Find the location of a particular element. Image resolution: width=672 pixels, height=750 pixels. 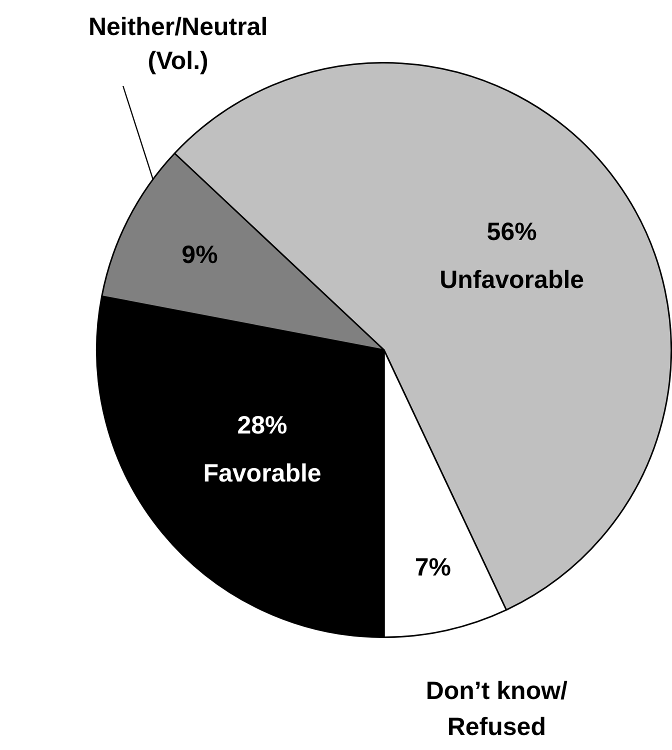

slice-label: Neither/Neutral (Vol.) is located at coordinates (178, 43).